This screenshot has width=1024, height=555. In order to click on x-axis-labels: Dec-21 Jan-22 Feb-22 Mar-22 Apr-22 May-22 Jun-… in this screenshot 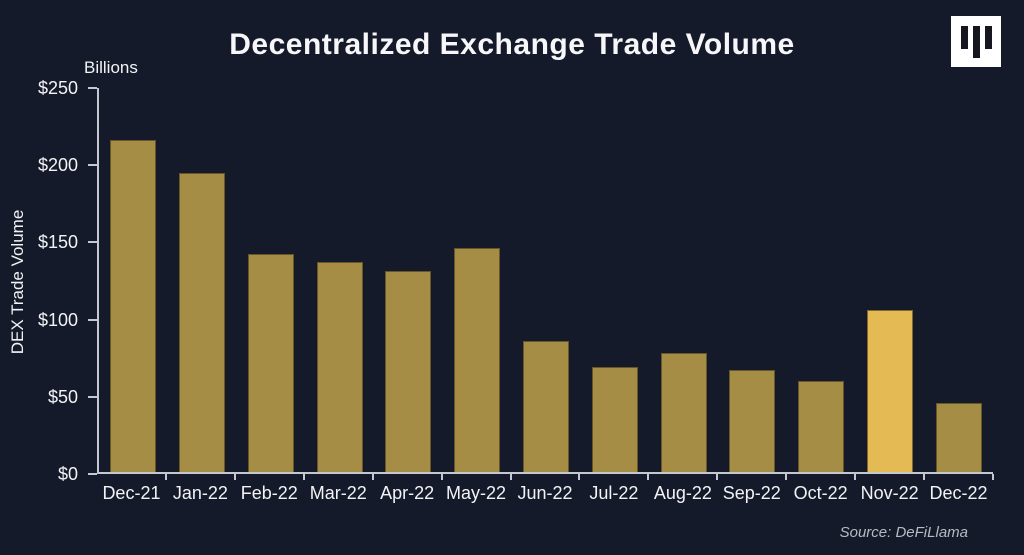, I will do `click(545, 493)`.